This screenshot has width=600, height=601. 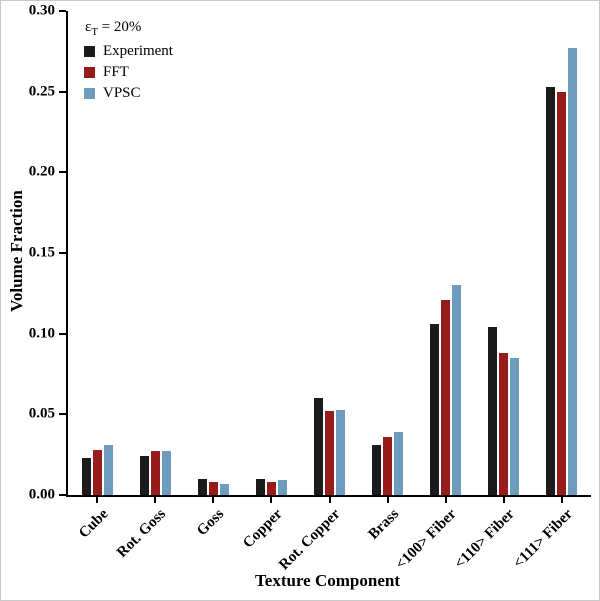 What do you see at coordinates (89, 93) in the screenshot?
I see `legend-swatch-vpsc` at bounding box center [89, 93].